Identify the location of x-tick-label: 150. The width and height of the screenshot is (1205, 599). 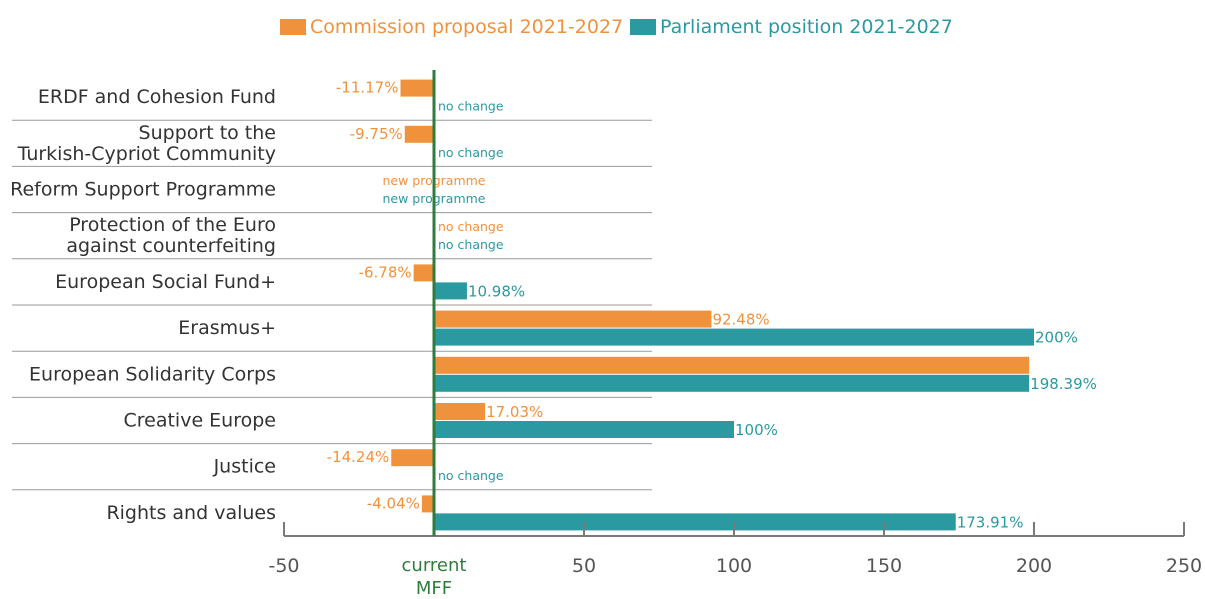
(884, 566).